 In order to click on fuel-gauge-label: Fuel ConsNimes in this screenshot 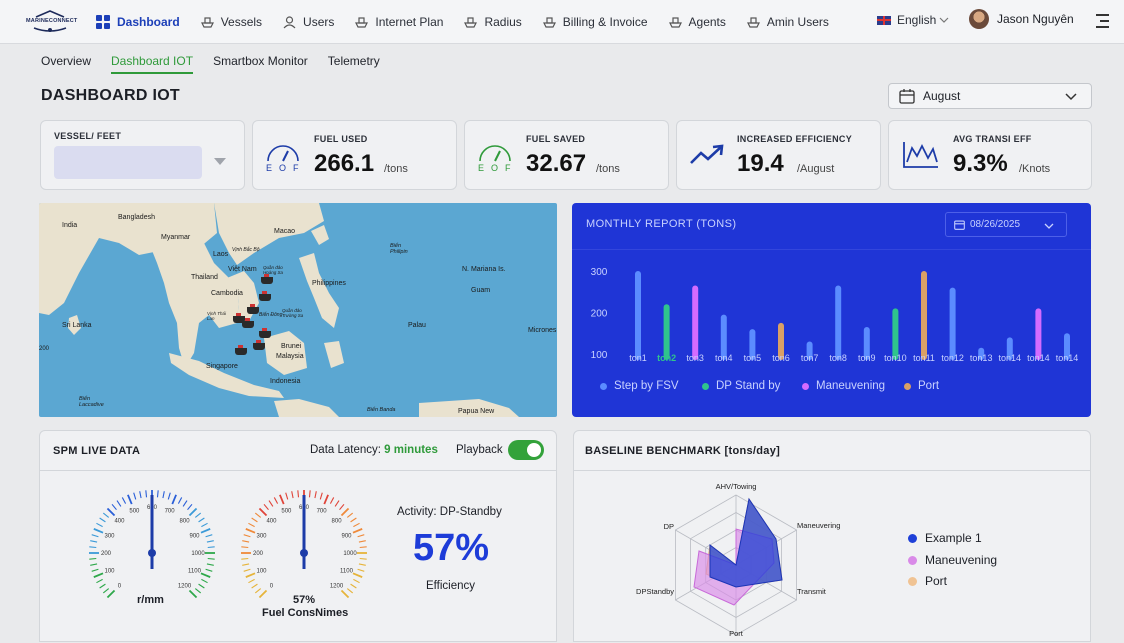, I will do `click(305, 613)`.